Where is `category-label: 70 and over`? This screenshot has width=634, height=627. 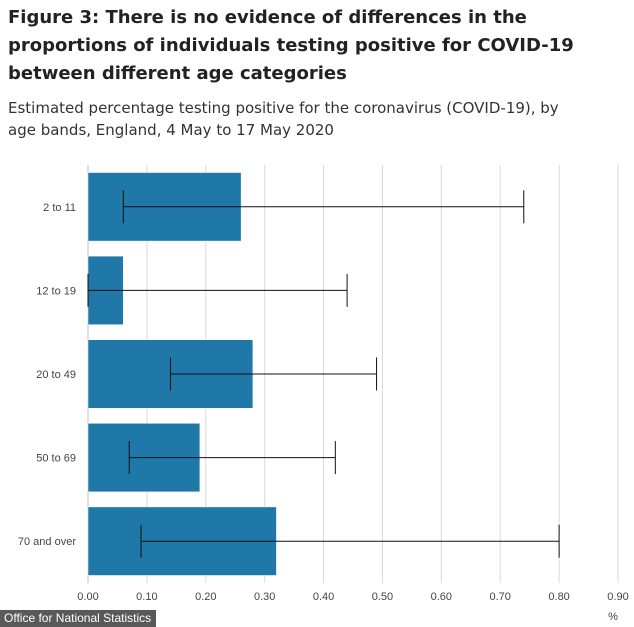
category-label: 70 and over is located at coordinates (47, 542).